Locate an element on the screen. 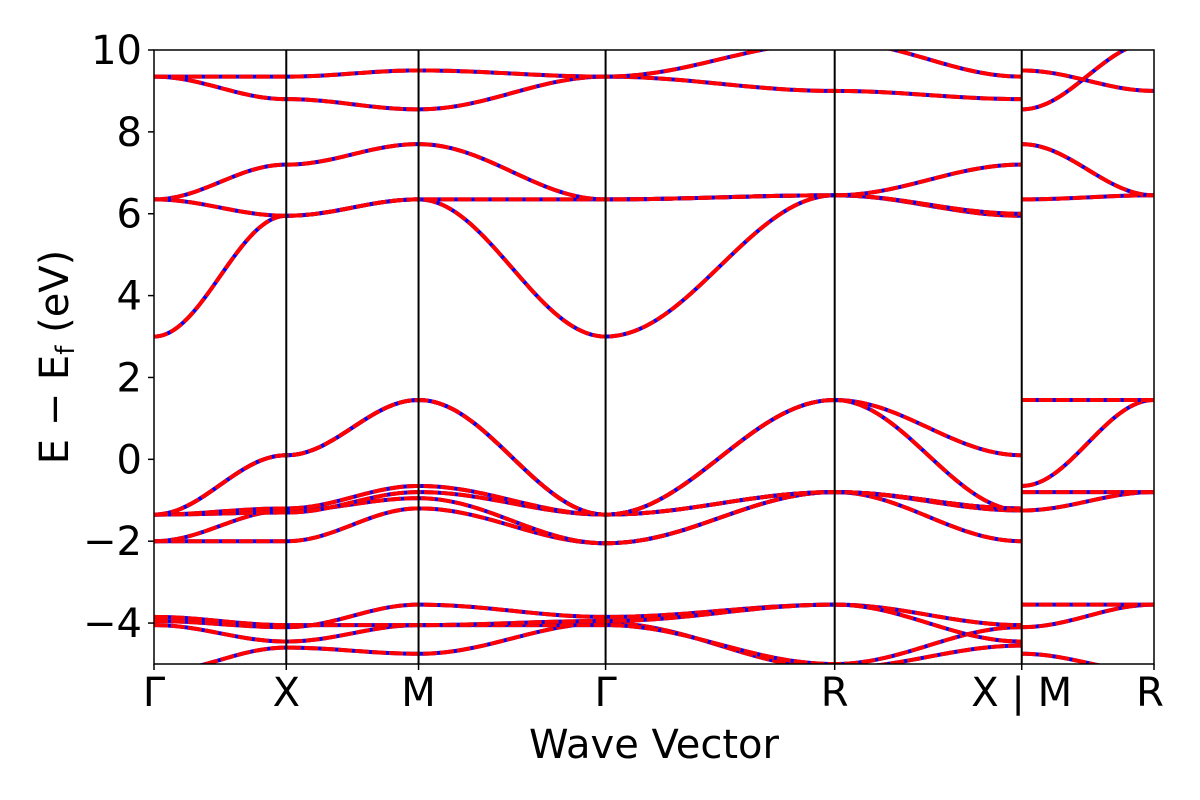 The width and height of the screenshot is (1200, 800). y-axis-ticks: −4 −2 0 2 4 6 8 10 is located at coordinates (118, 337).